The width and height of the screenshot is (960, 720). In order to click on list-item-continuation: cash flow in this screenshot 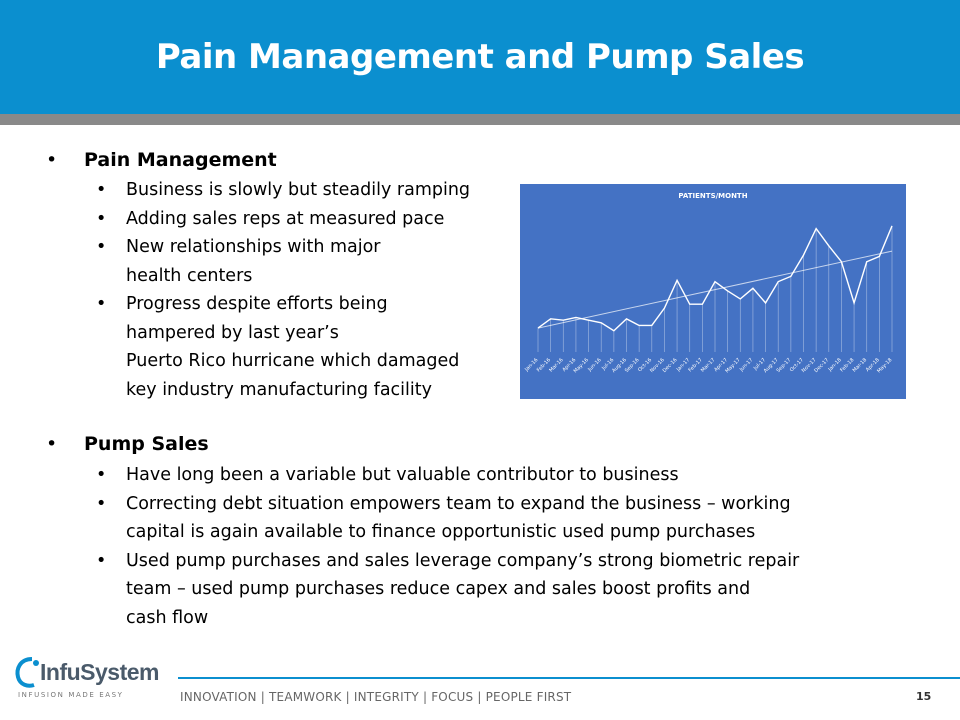, I will do `click(167, 617)`.